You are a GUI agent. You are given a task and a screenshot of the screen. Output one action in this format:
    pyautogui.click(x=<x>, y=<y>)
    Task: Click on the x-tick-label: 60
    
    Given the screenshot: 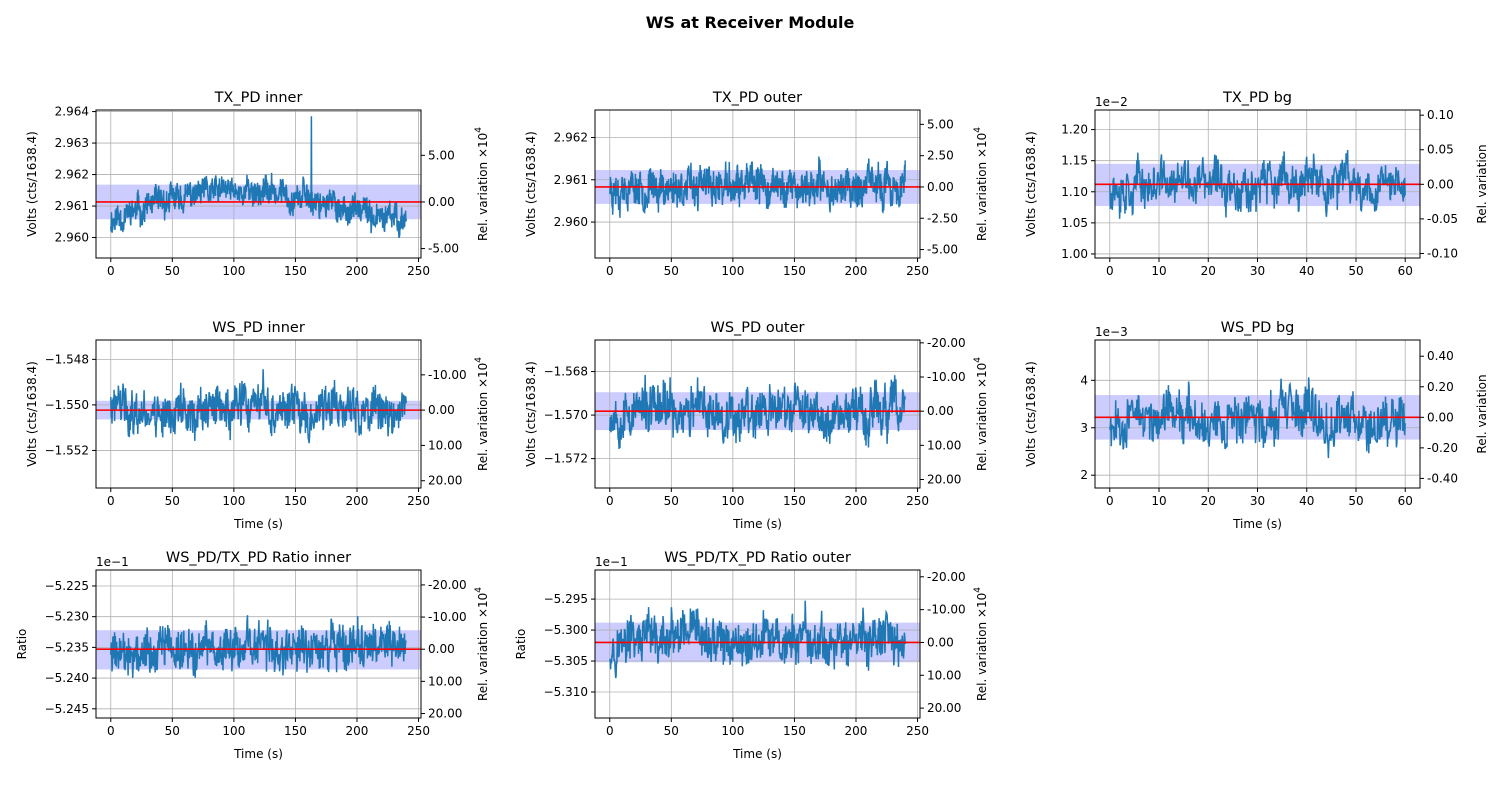 What is the action you would take?
    pyautogui.click(x=1405, y=271)
    